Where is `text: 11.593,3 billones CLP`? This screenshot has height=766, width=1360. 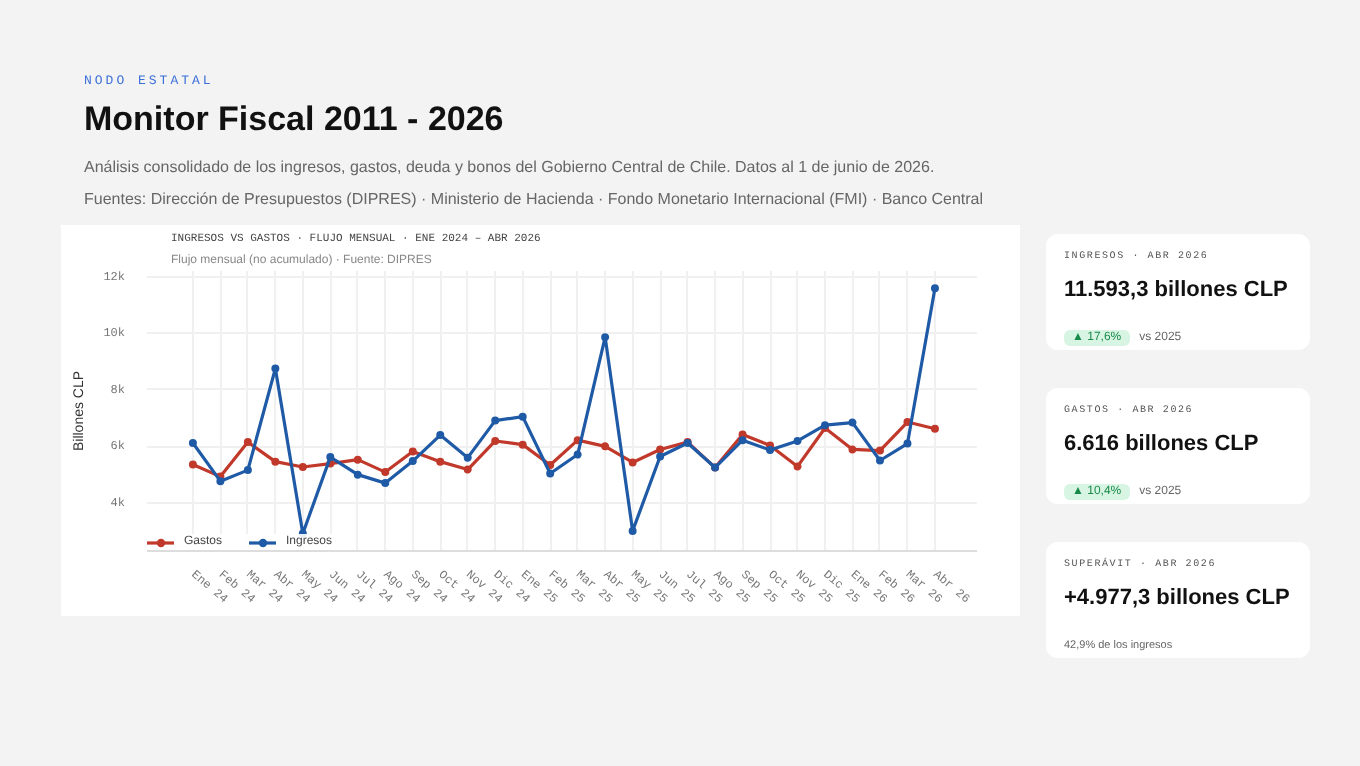 text: 11.593,3 billones CLP is located at coordinates (1177, 291).